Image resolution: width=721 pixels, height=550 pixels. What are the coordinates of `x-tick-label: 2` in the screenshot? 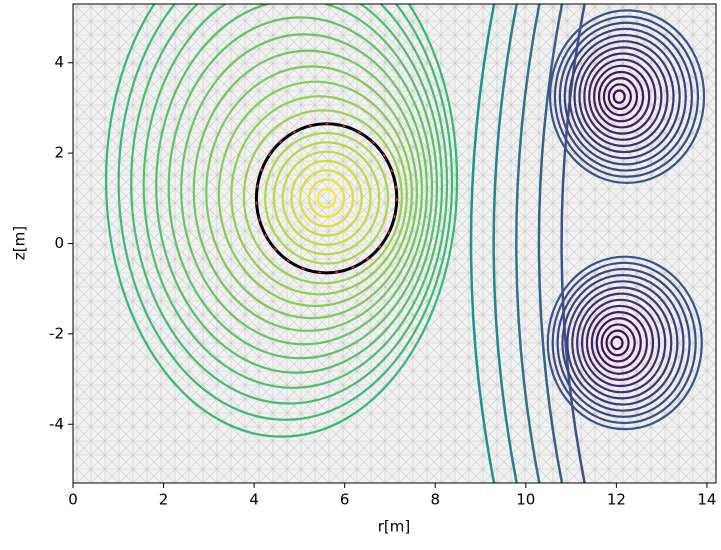 It's located at (164, 500).